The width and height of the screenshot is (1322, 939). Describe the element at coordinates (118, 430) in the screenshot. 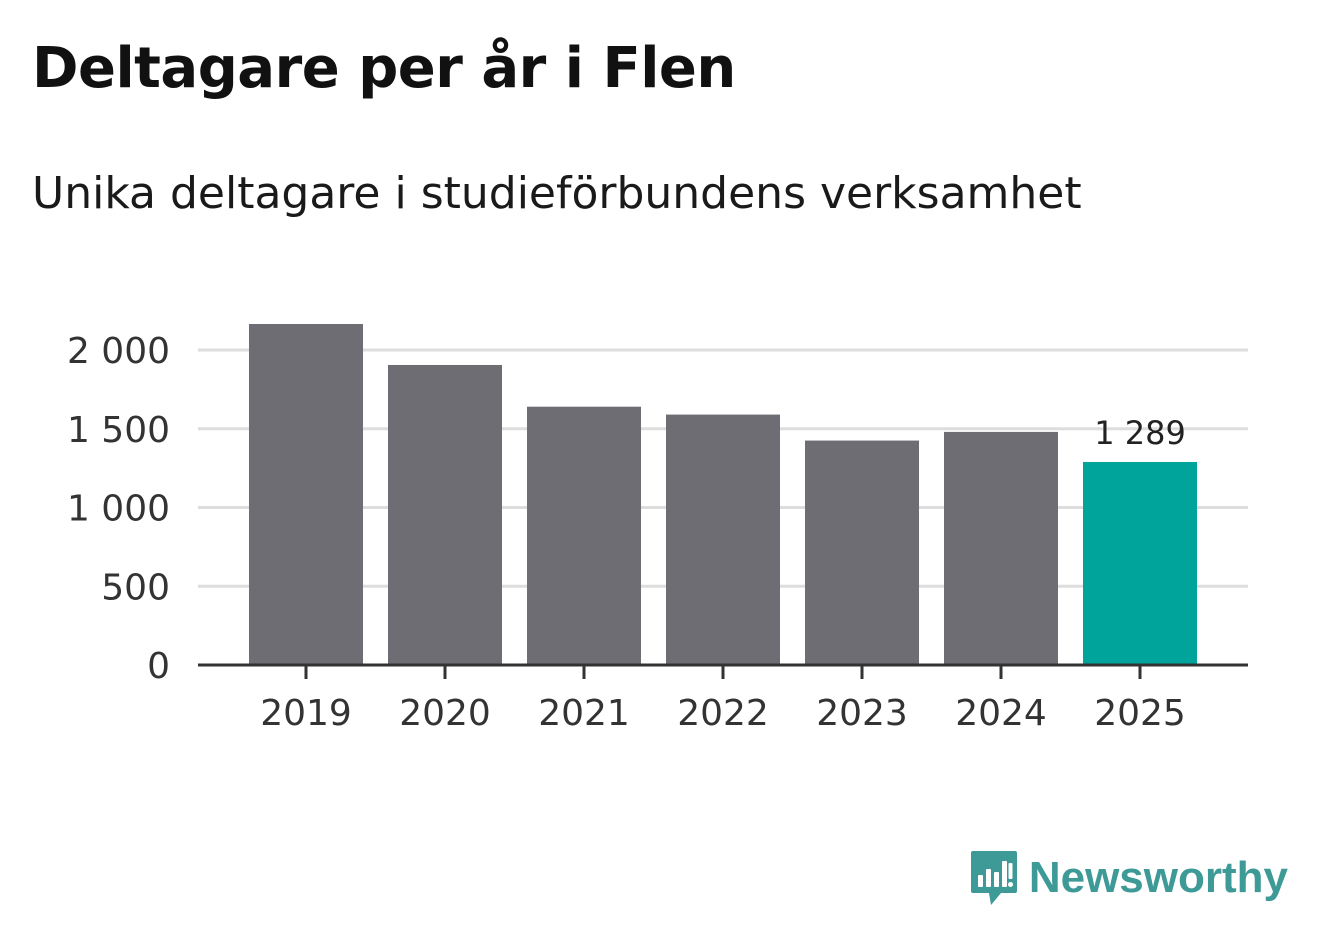

I see `y-tick-label-1500: 1 500` at that location.